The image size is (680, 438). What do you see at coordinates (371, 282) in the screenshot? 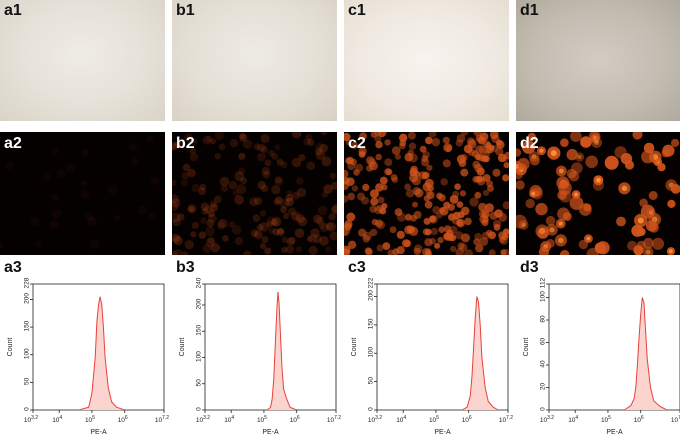
I see `y-tick-label: 222` at bounding box center [371, 282].